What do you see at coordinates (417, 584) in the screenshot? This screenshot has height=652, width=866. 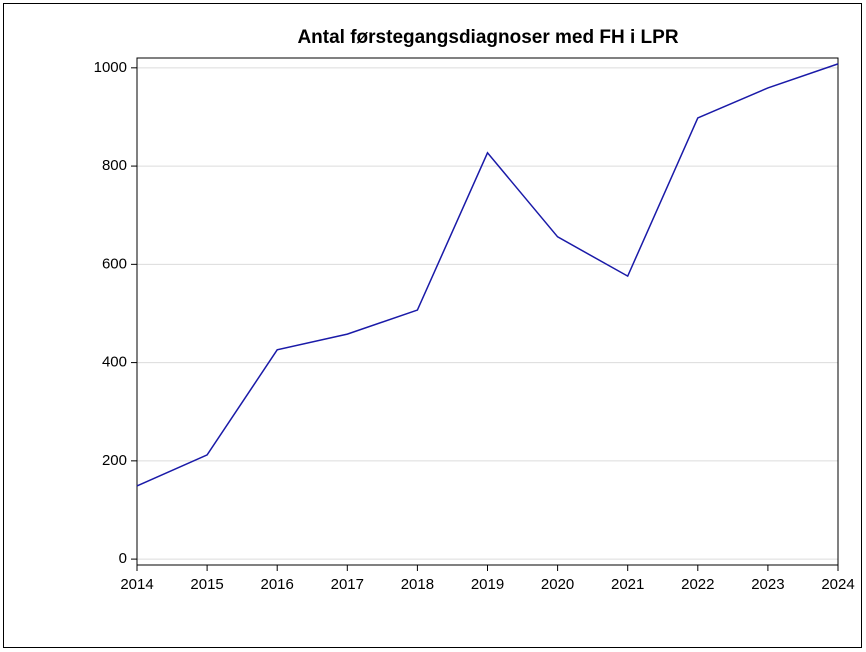 I see `x-tick-label: 2018` at bounding box center [417, 584].